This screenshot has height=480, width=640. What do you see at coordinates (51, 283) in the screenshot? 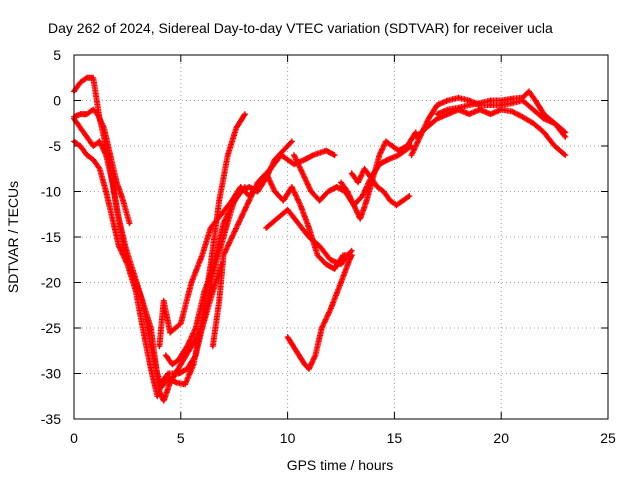
I see `y-tick-label: -20` at bounding box center [51, 283].